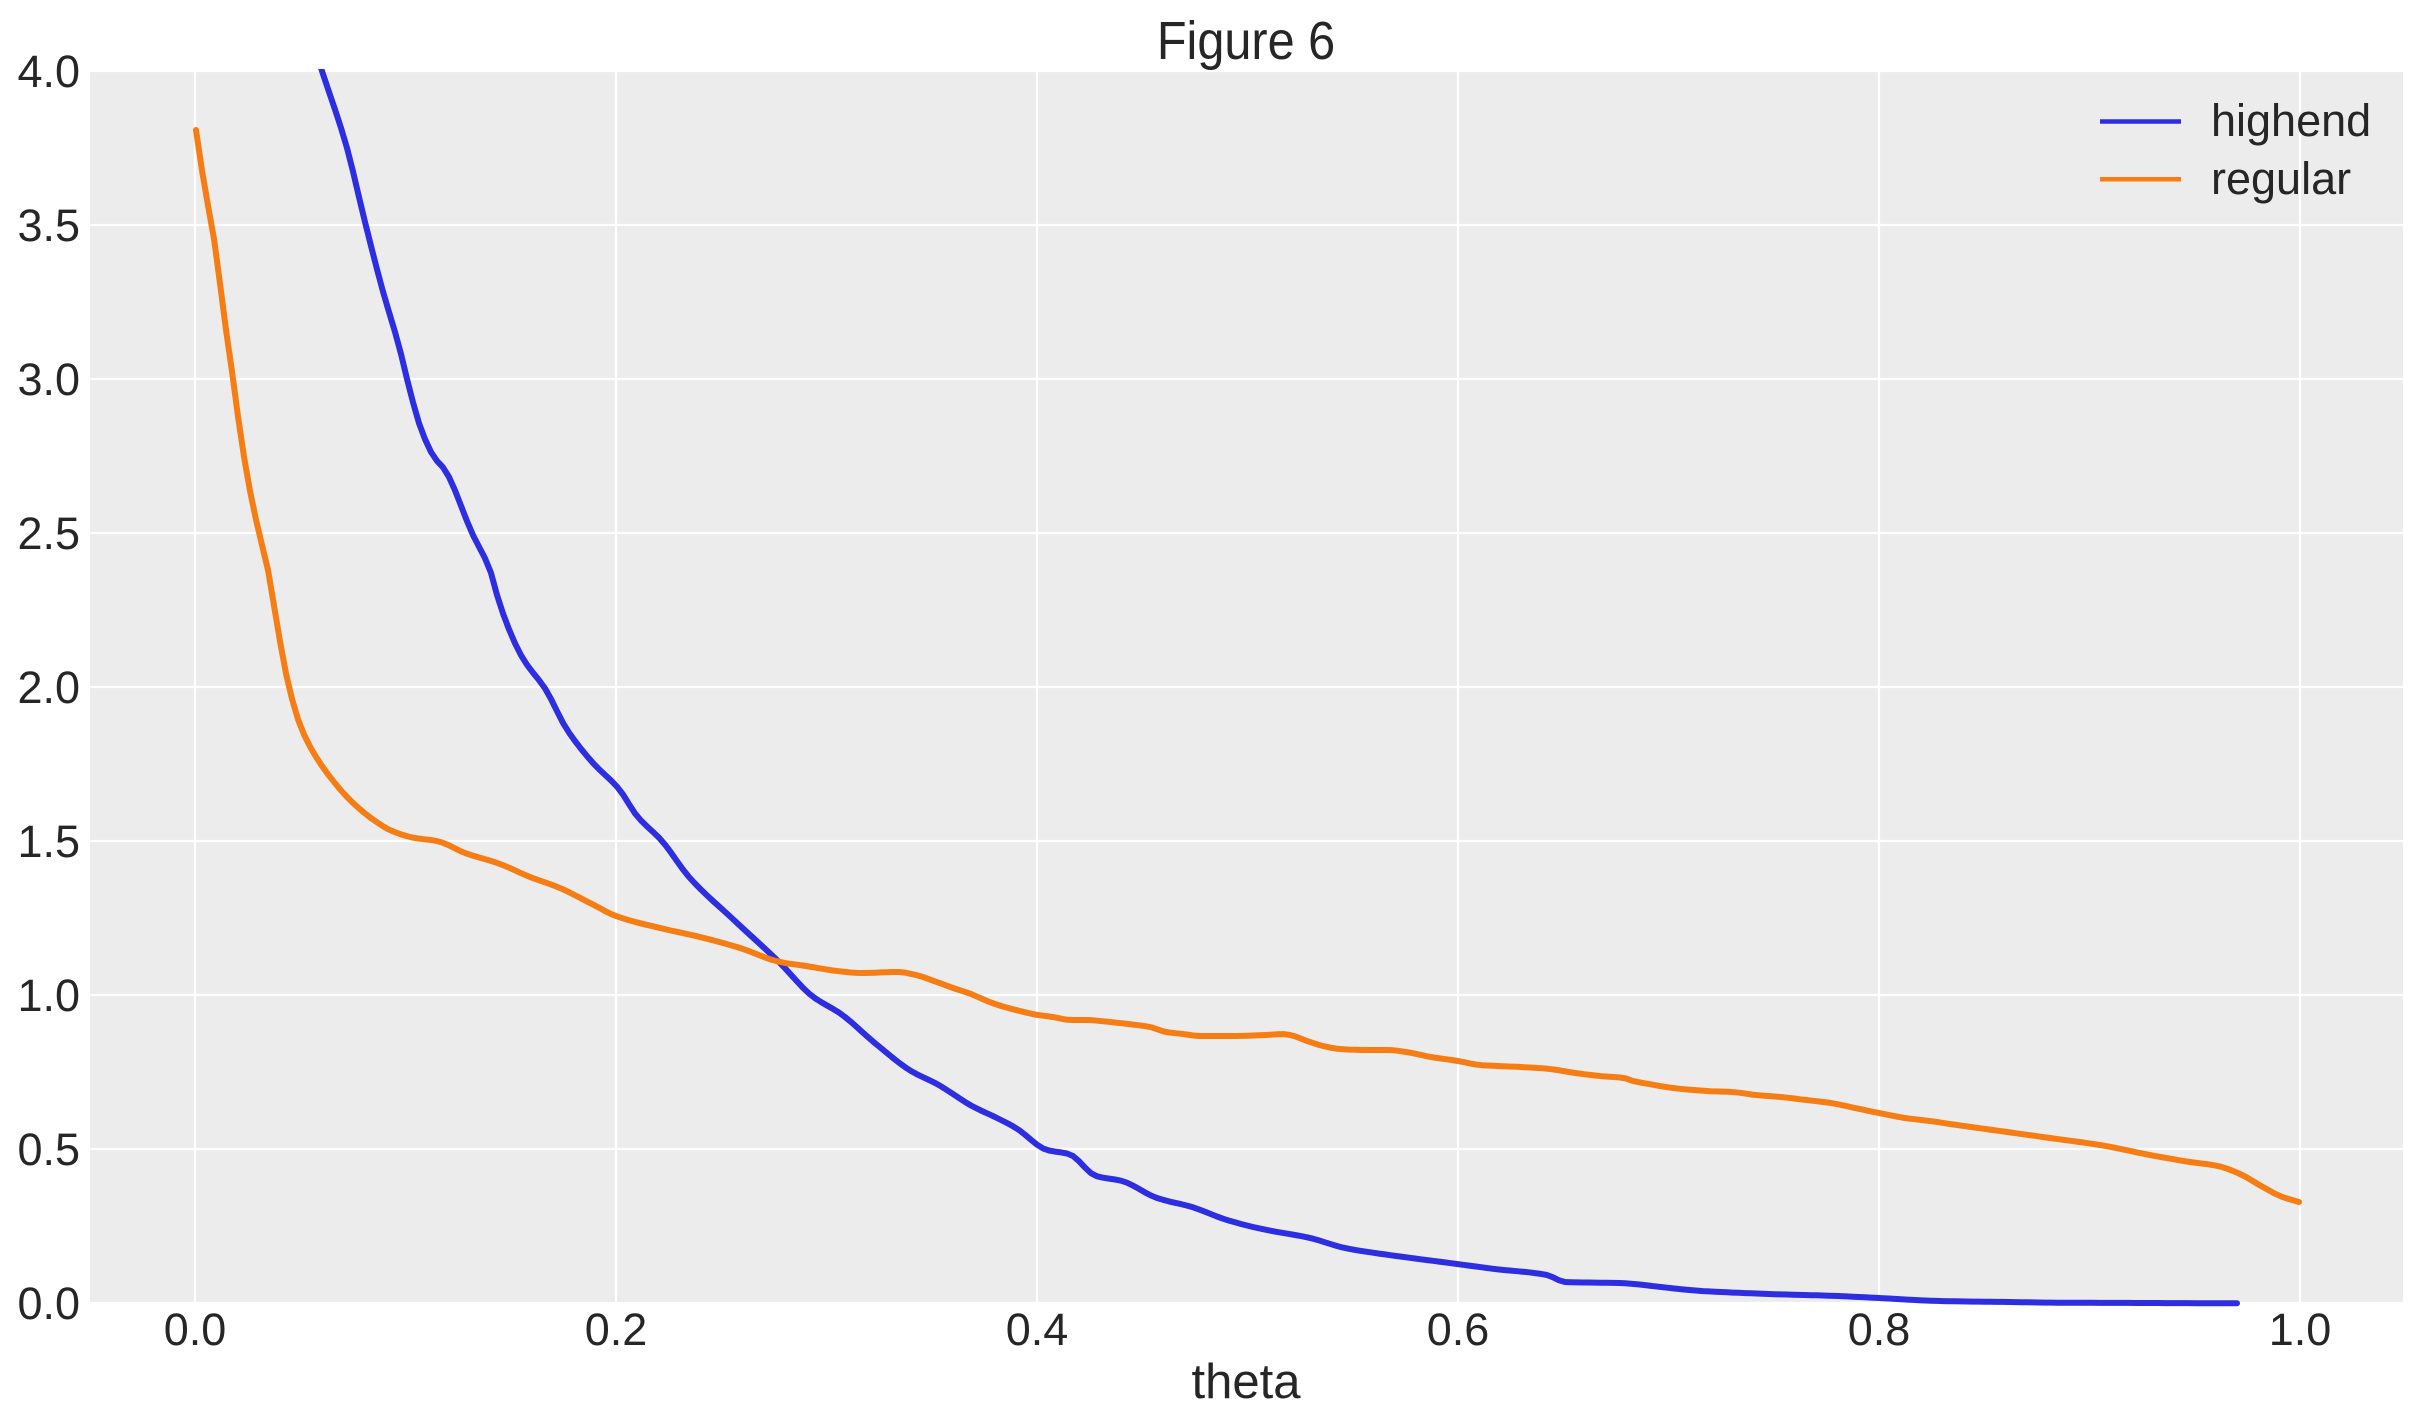  Describe the element at coordinates (48, 225) in the screenshot. I see `svg-text: 3.5` at that location.